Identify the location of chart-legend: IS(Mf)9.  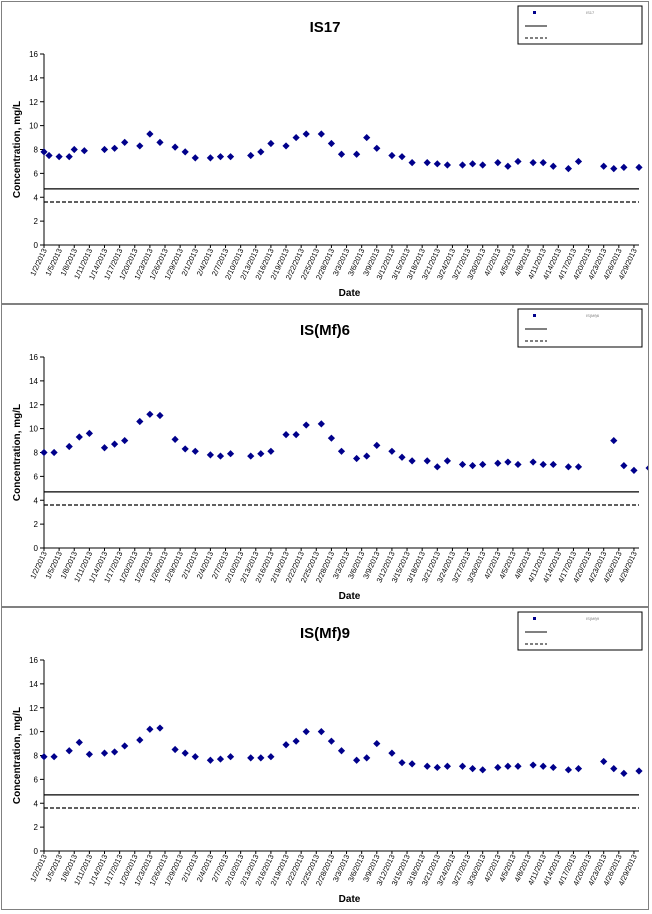
(580, 631).